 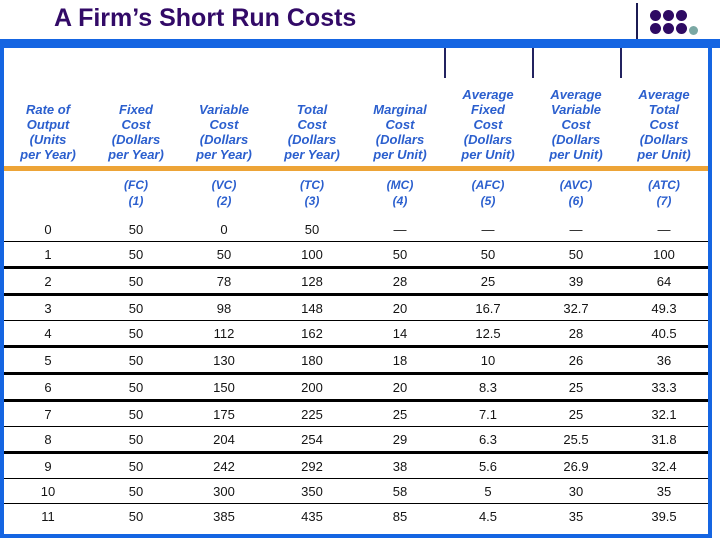 What do you see at coordinates (400, 360) in the screenshot?
I see `table-cell: 18` at bounding box center [400, 360].